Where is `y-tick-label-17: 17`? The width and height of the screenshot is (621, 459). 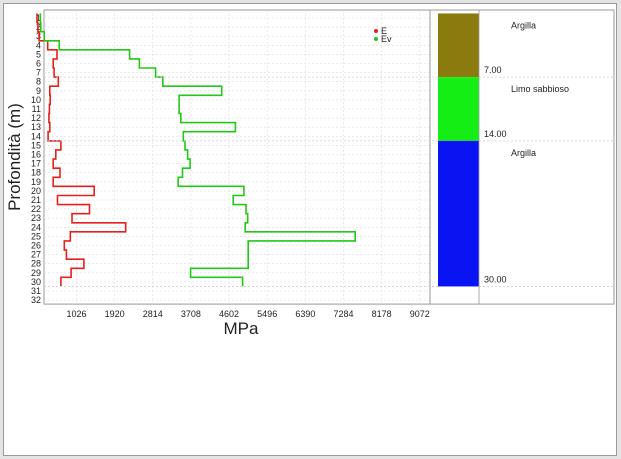 y-tick-label-17: 17 is located at coordinates (36, 164).